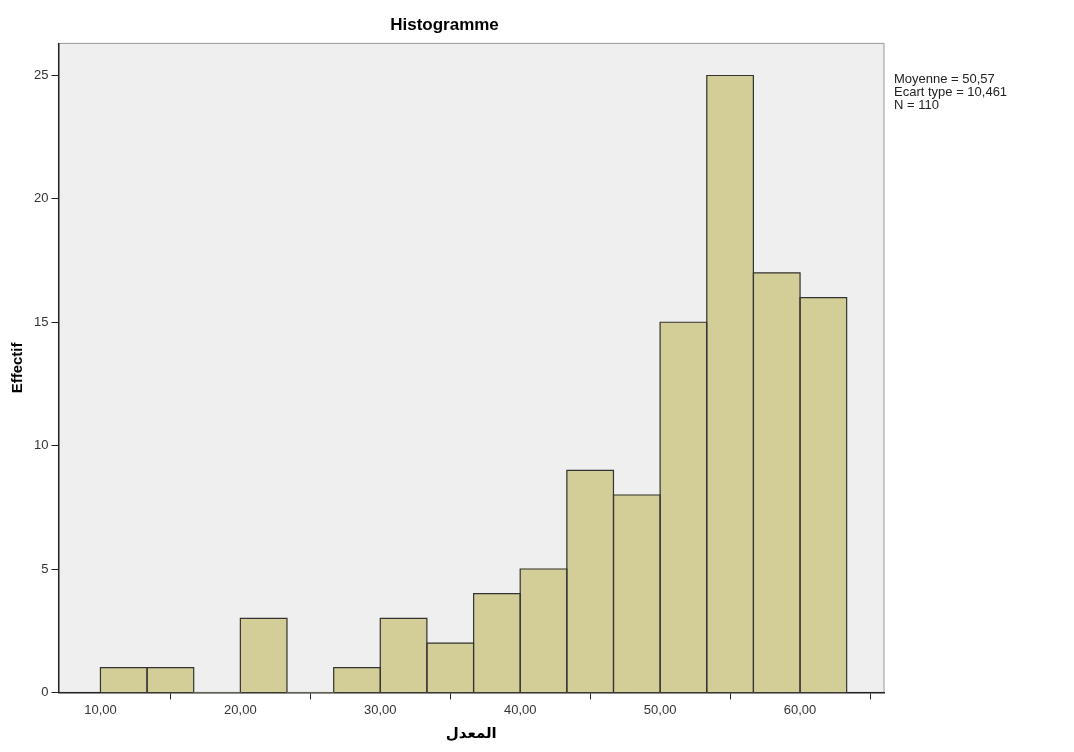  I want to click on y-tick-label: 20, so click(41, 198).